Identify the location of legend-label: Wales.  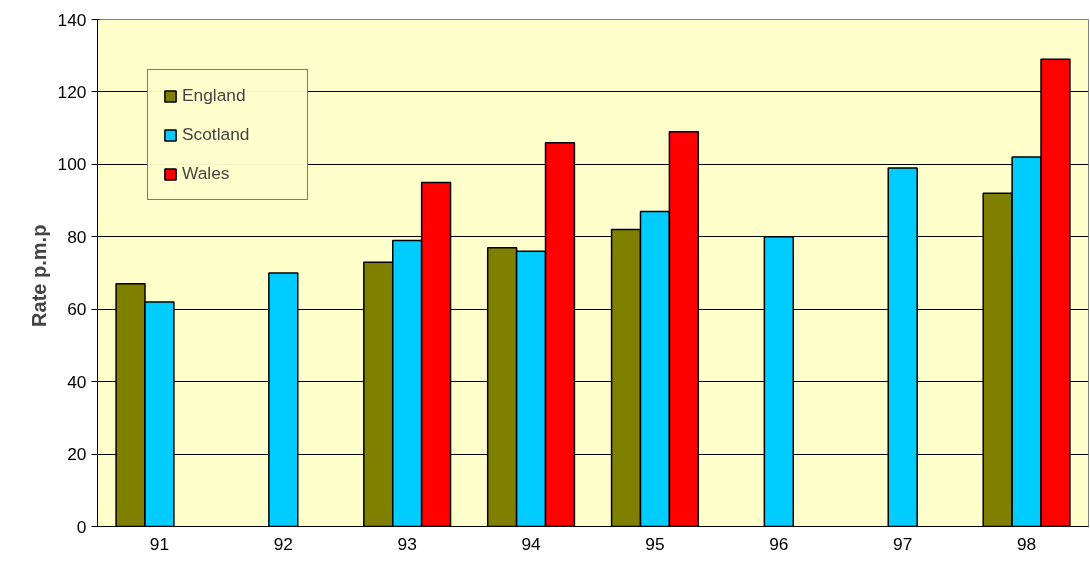
(206, 173).